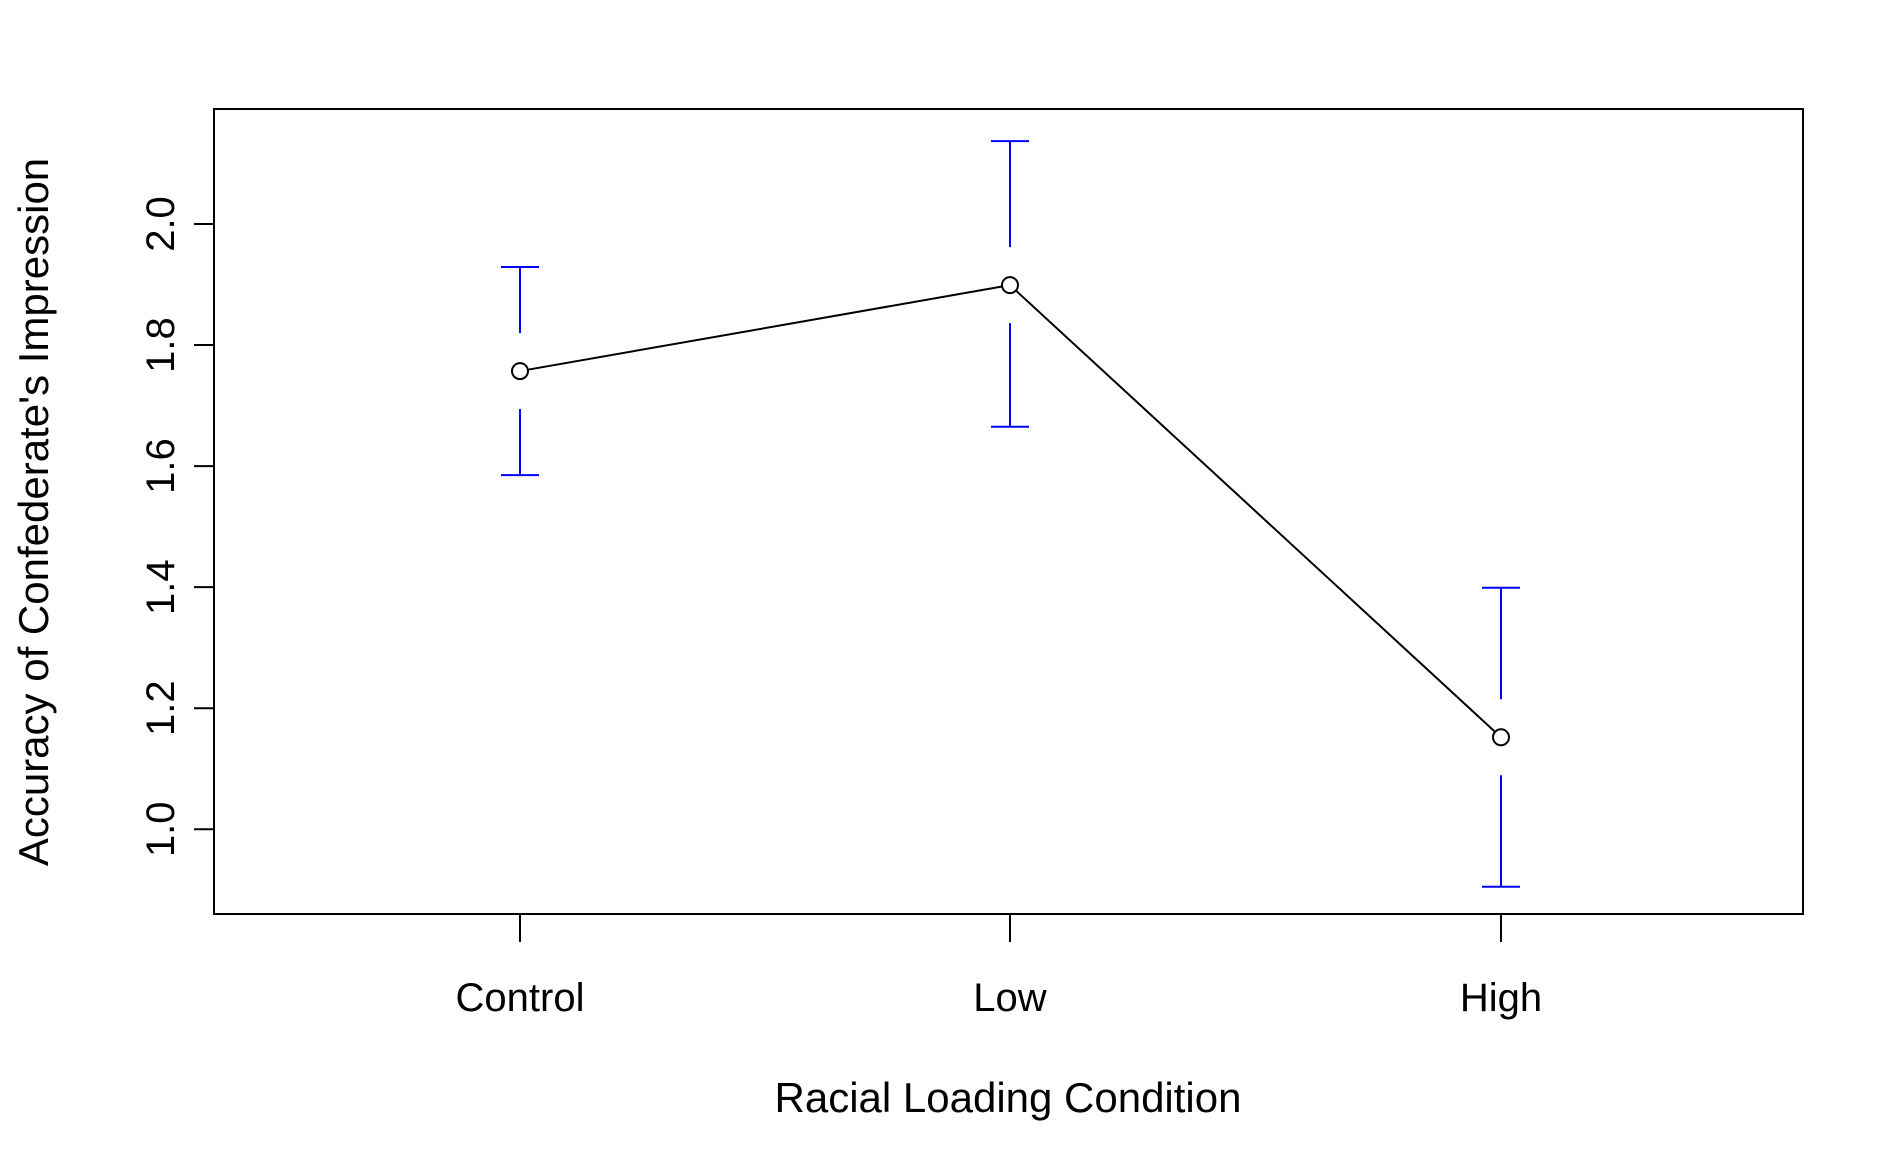 The height and width of the screenshot is (1173, 1890). I want to click on y-tick-label: 1.8, so click(161, 345).